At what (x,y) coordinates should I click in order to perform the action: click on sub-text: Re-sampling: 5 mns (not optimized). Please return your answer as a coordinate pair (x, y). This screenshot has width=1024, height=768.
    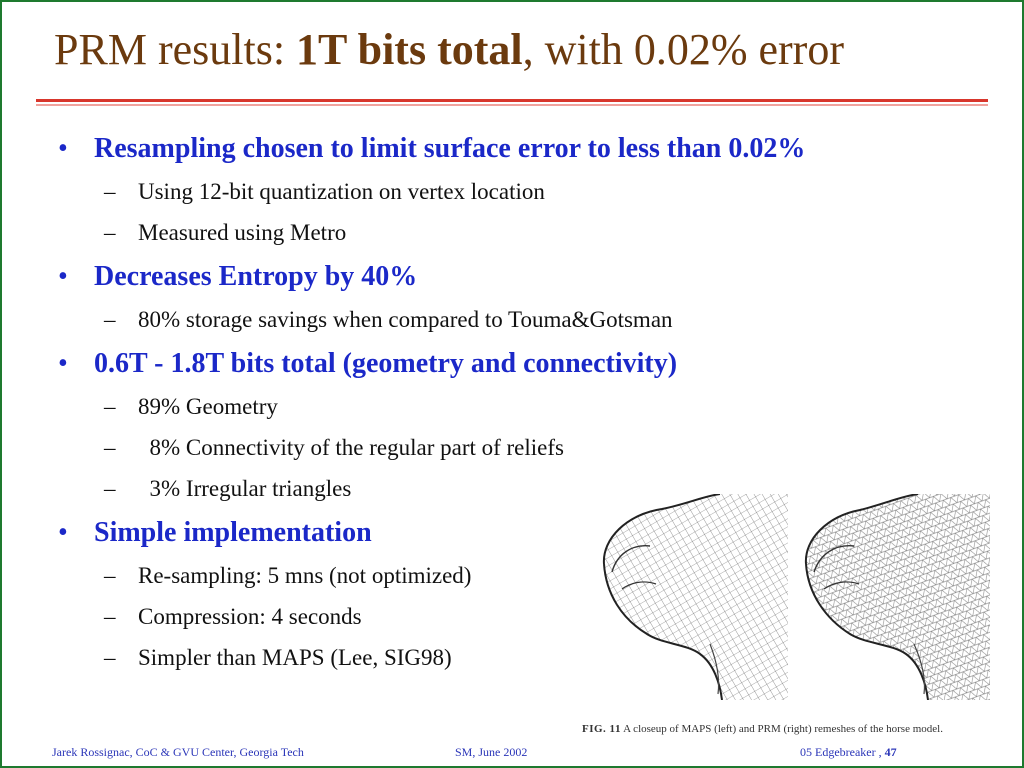
    Looking at the image, I should click on (305, 575).